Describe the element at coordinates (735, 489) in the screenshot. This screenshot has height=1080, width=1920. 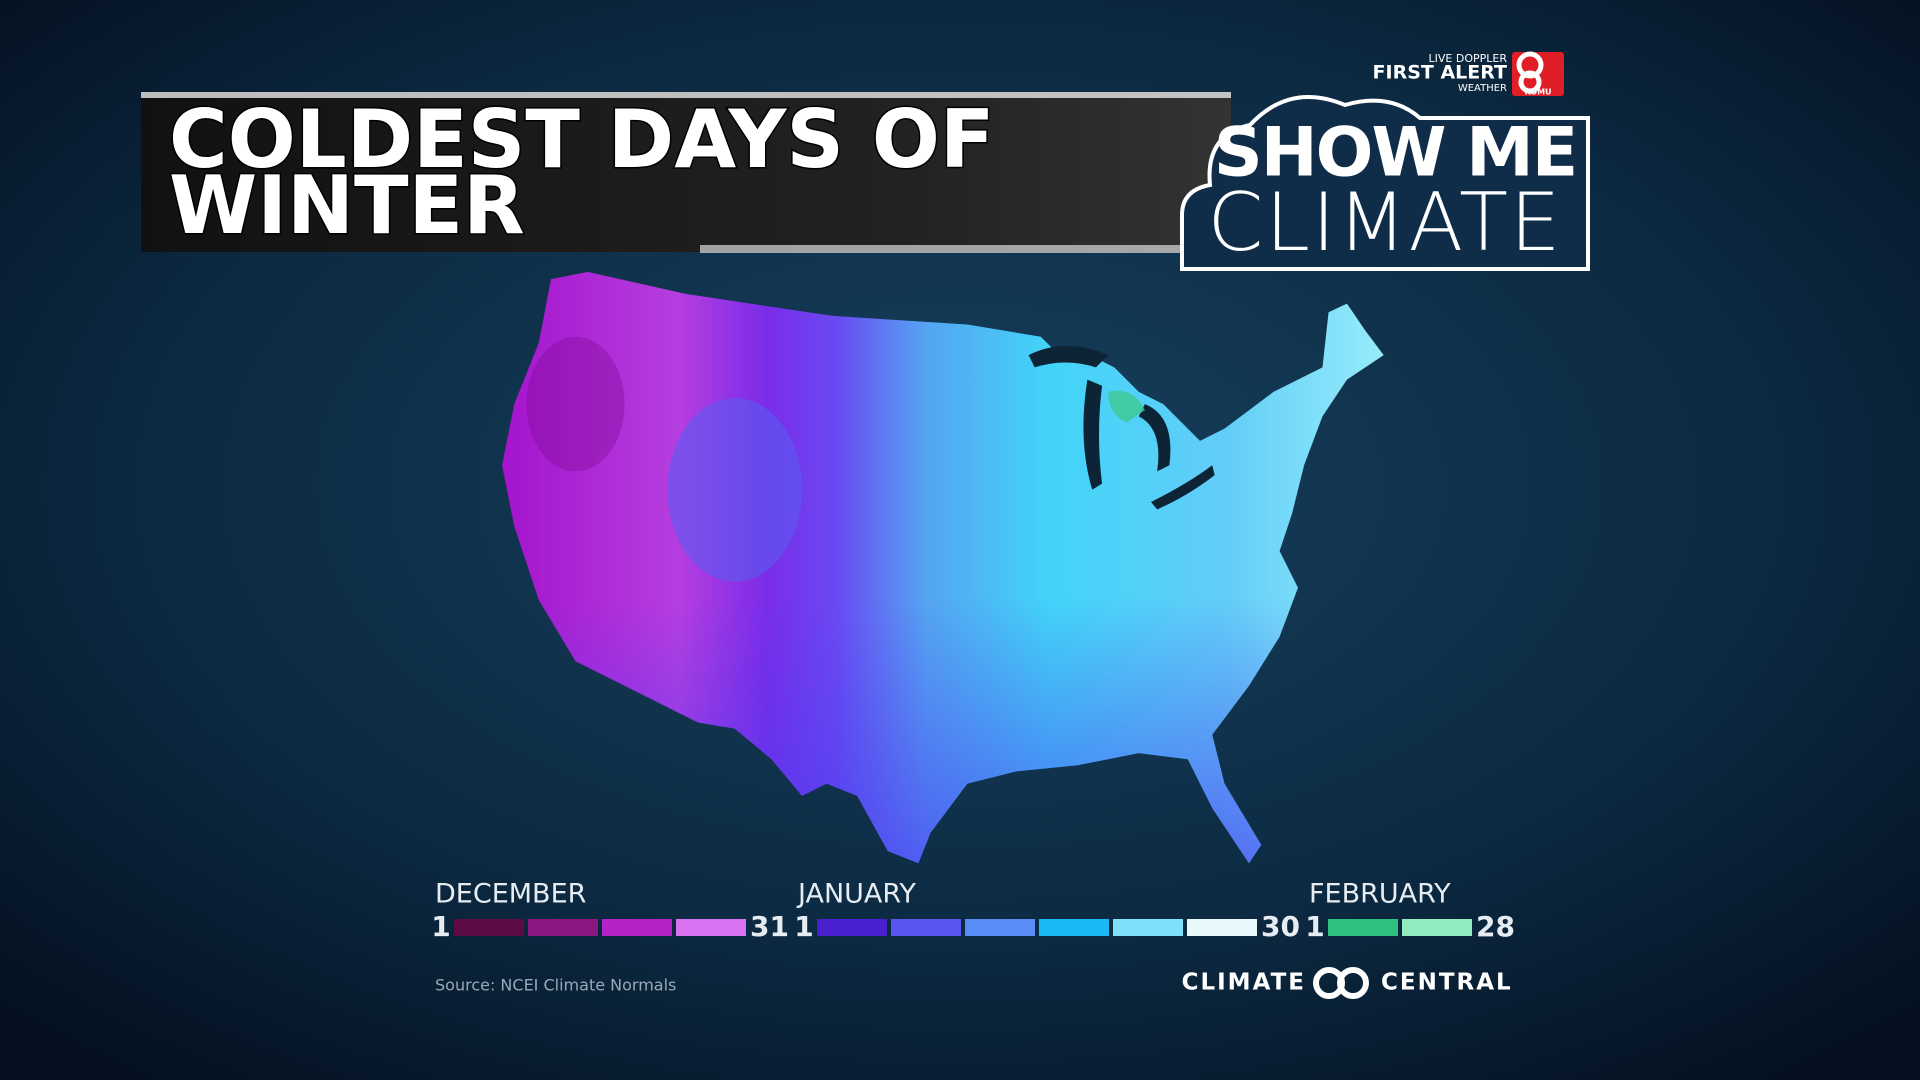
I see `mountain-zone` at that location.